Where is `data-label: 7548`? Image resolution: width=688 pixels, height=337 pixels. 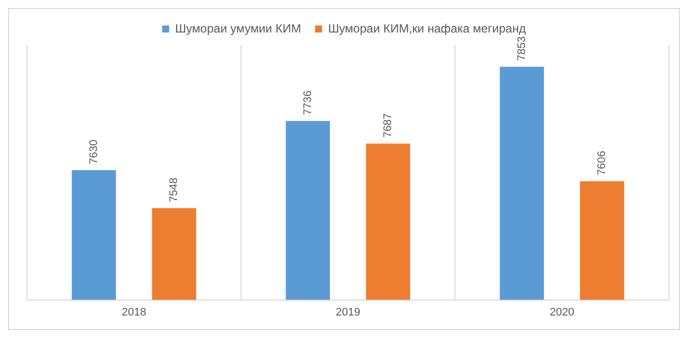 data-label: 7548 is located at coordinates (174, 190).